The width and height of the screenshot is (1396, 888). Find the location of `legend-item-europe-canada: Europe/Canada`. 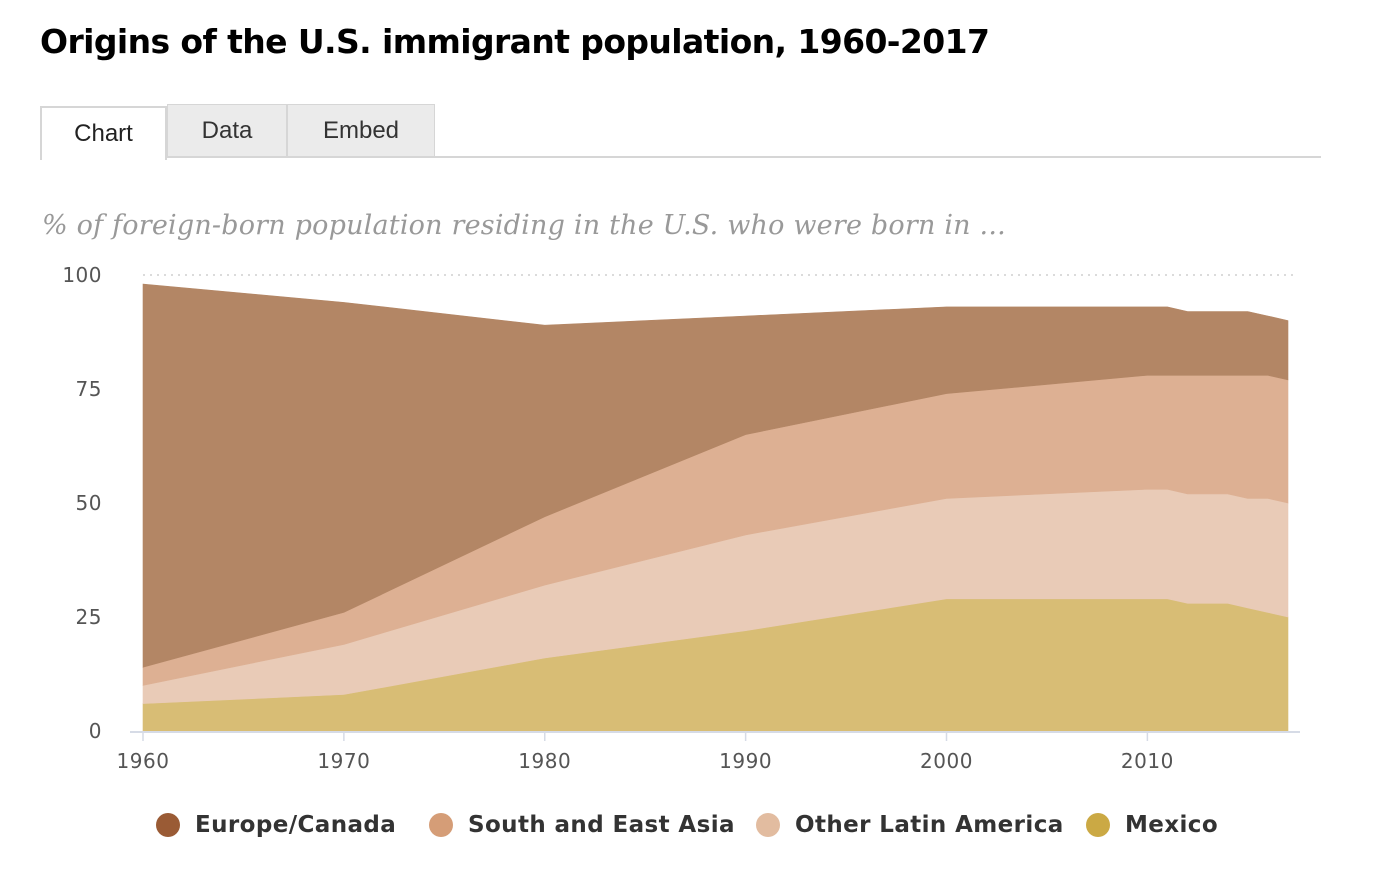

legend-item-europe-canada: Europe/Canada is located at coordinates (276, 825).